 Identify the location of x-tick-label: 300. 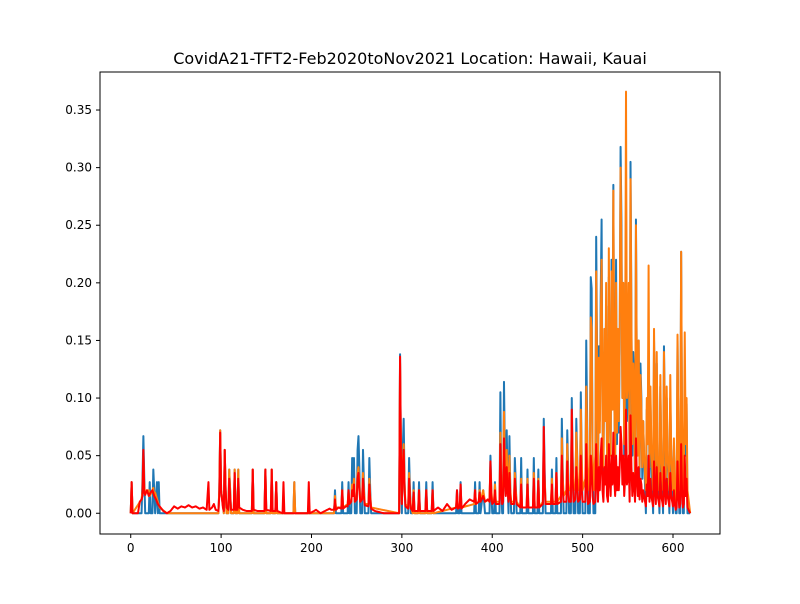
(401, 548).